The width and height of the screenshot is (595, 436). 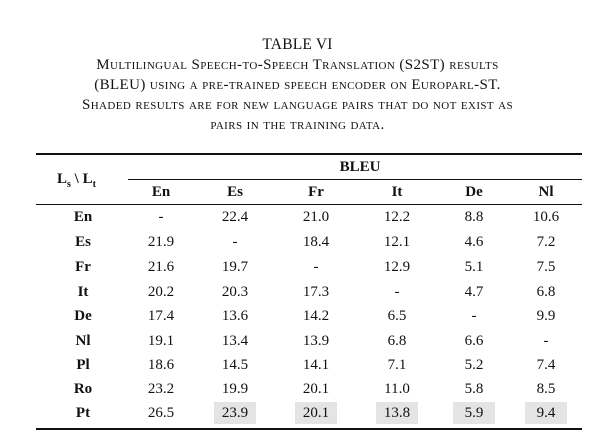 What do you see at coordinates (474, 341) in the screenshot?
I see `table-cell: 6.6` at bounding box center [474, 341].